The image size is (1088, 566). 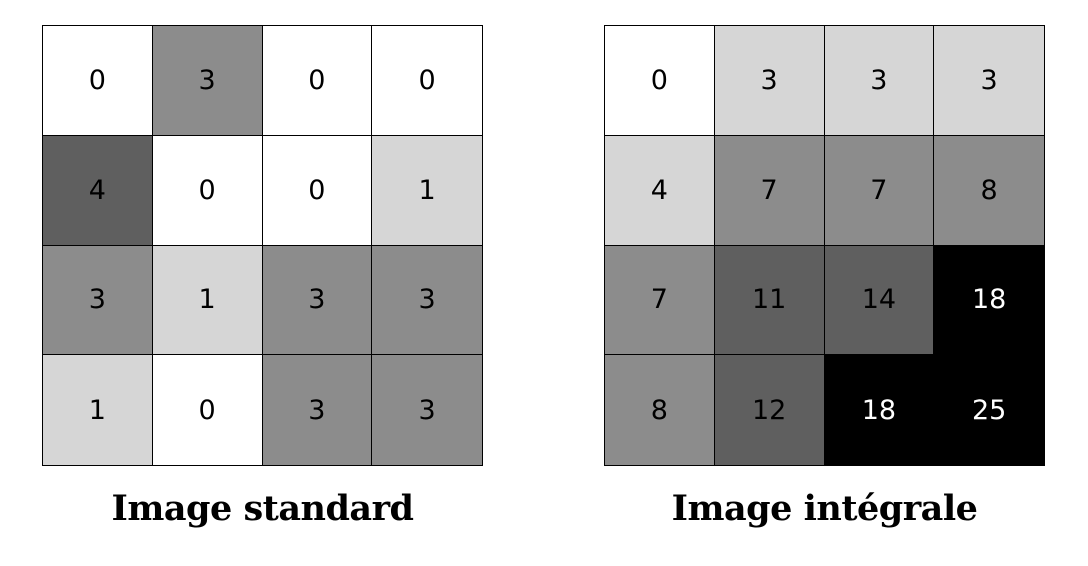 I want to click on standard-cell-r1-c1: 0, so click(x=207, y=190).